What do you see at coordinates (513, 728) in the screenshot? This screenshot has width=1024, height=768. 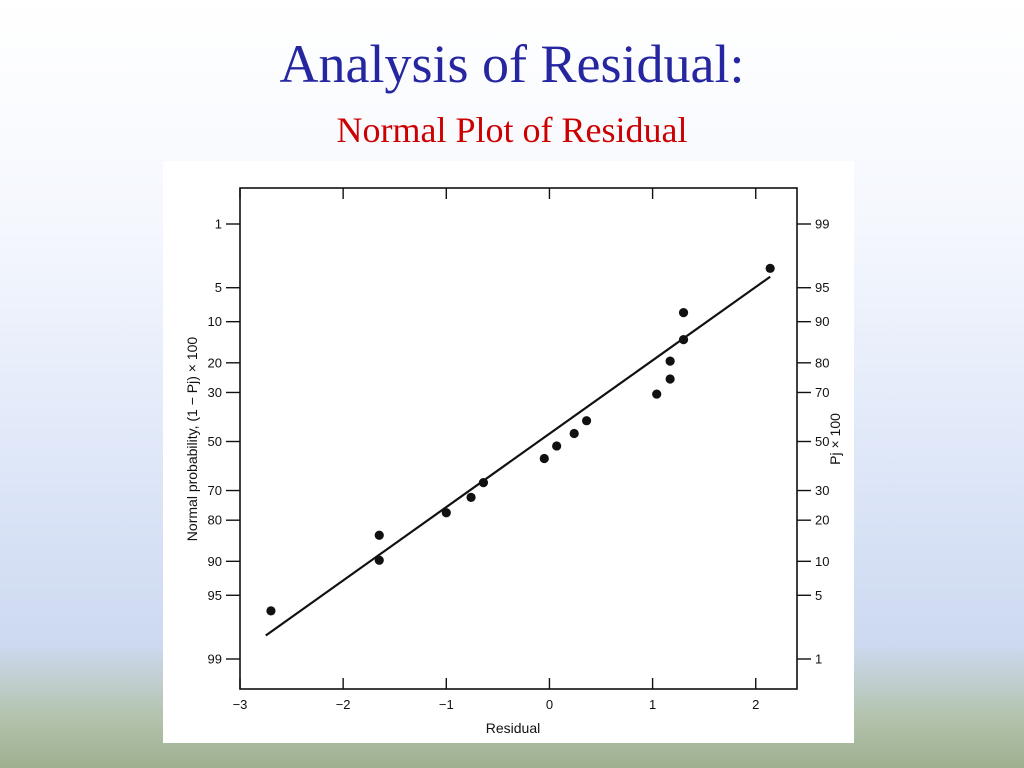 I see `x-axis-title: Residual` at bounding box center [513, 728].